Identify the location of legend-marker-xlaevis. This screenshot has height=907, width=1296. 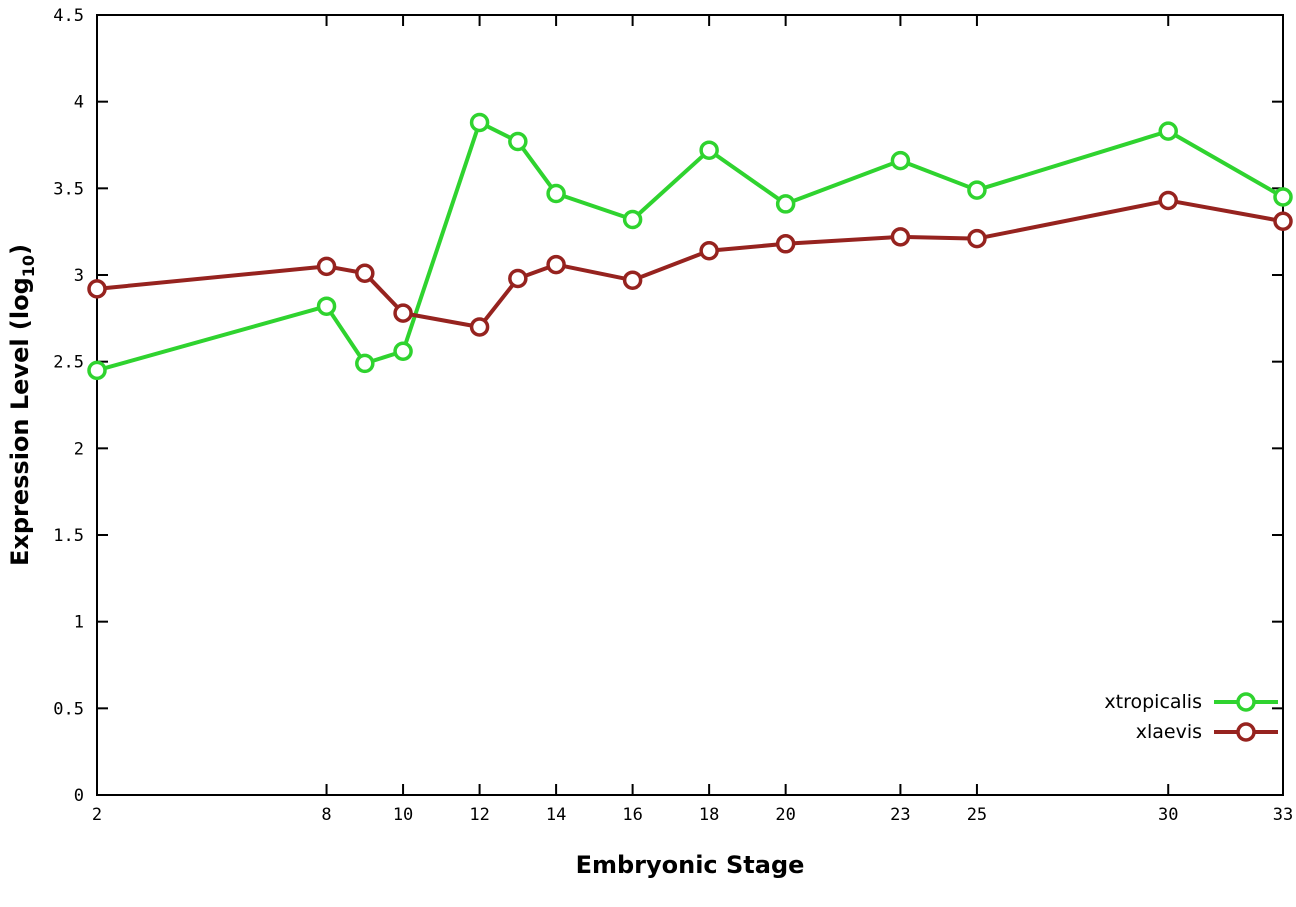
(1246, 732).